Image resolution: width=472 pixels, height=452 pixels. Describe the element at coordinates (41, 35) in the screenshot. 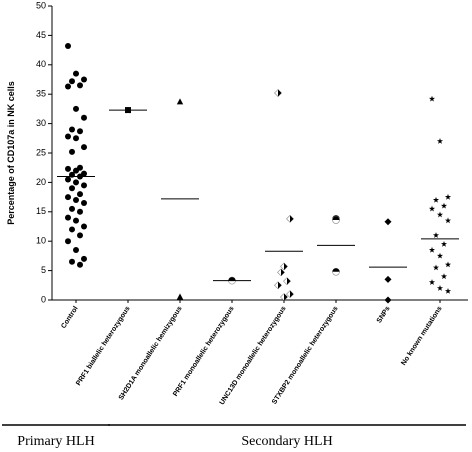

I see `y-tick-label: 45` at that location.